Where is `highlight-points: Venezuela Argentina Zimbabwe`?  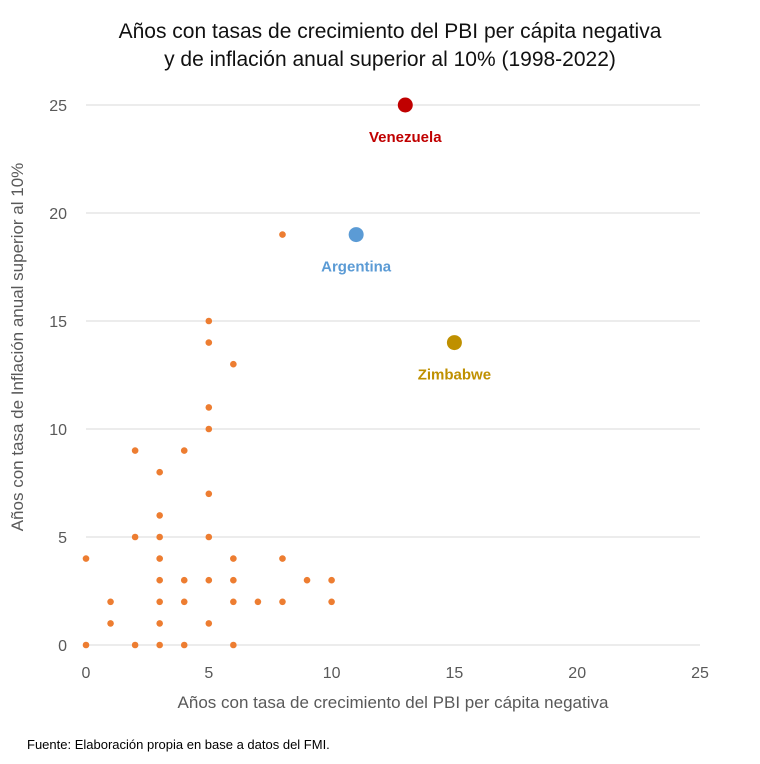 highlight-points: Venezuela Argentina Zimbabwe is located at coordinates (406, 240).